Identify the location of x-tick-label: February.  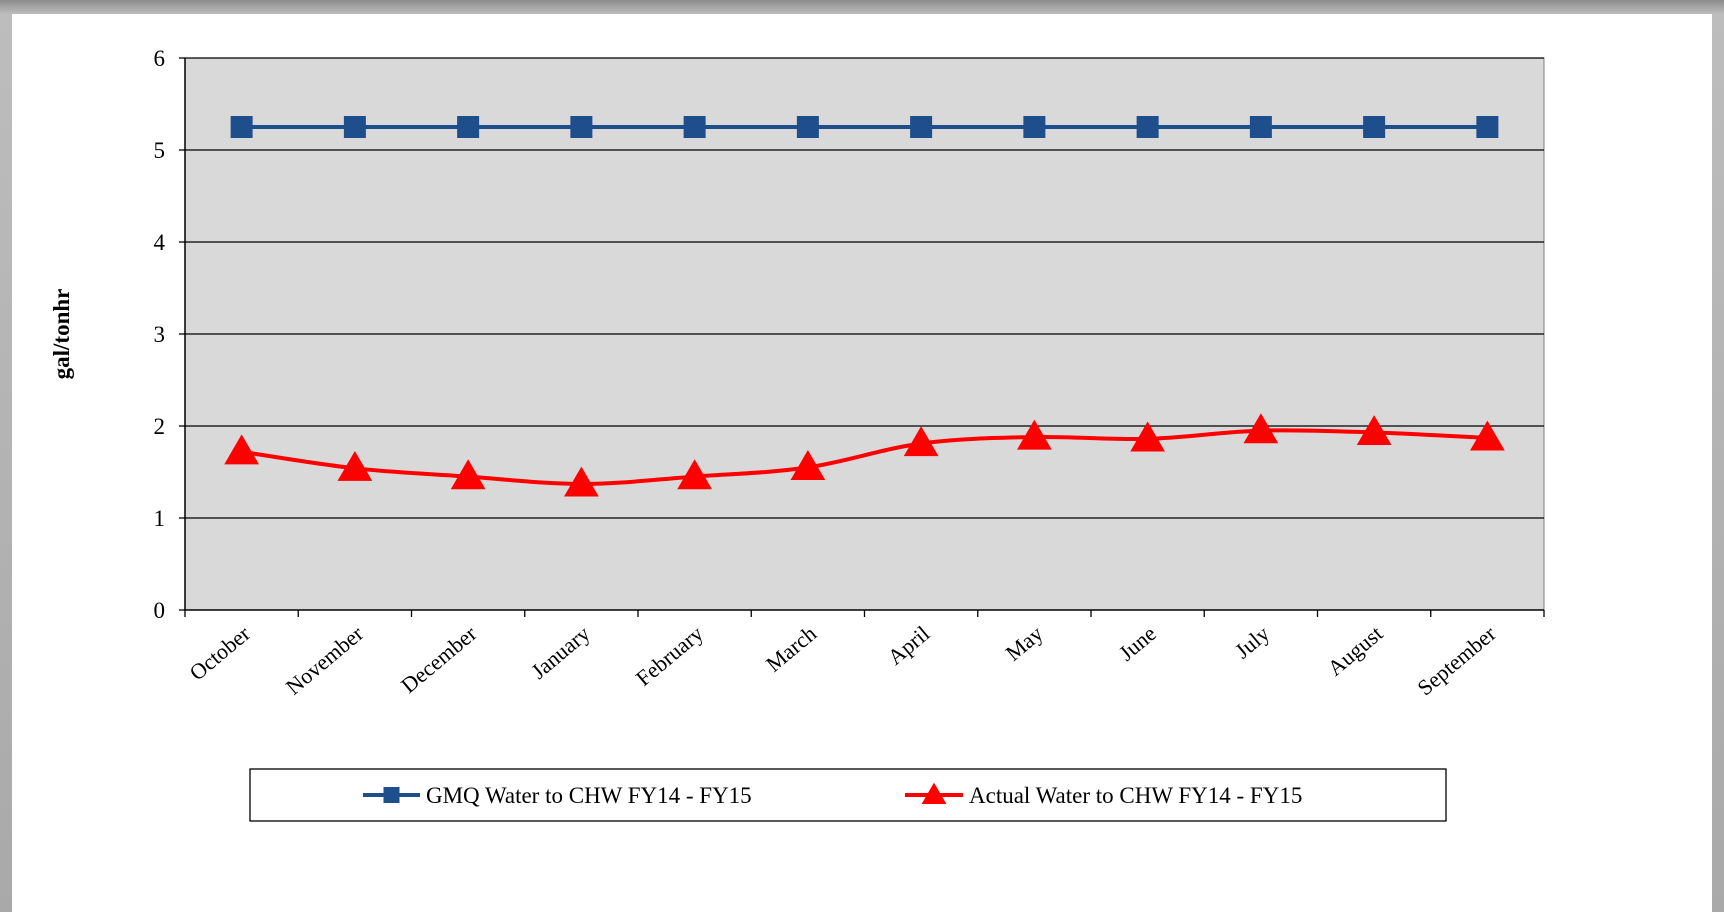
(669, 656).